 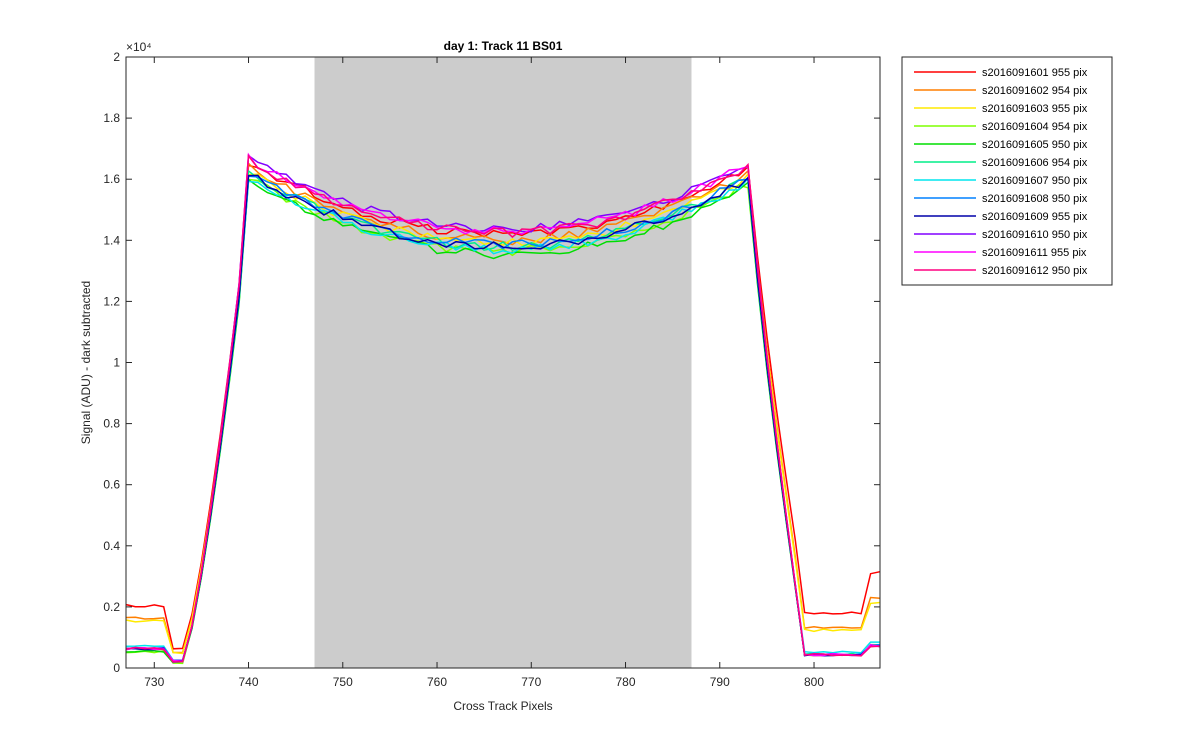 I want to click on legend-entry: s2016091609 955 pix, so click(x=1035, y=217).